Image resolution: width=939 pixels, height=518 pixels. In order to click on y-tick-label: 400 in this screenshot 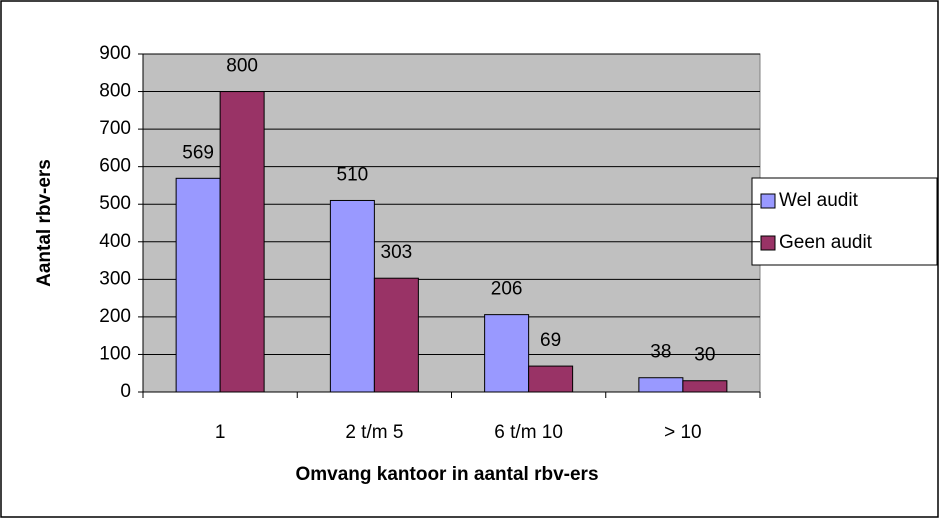, I will do `click(115, 241)`.